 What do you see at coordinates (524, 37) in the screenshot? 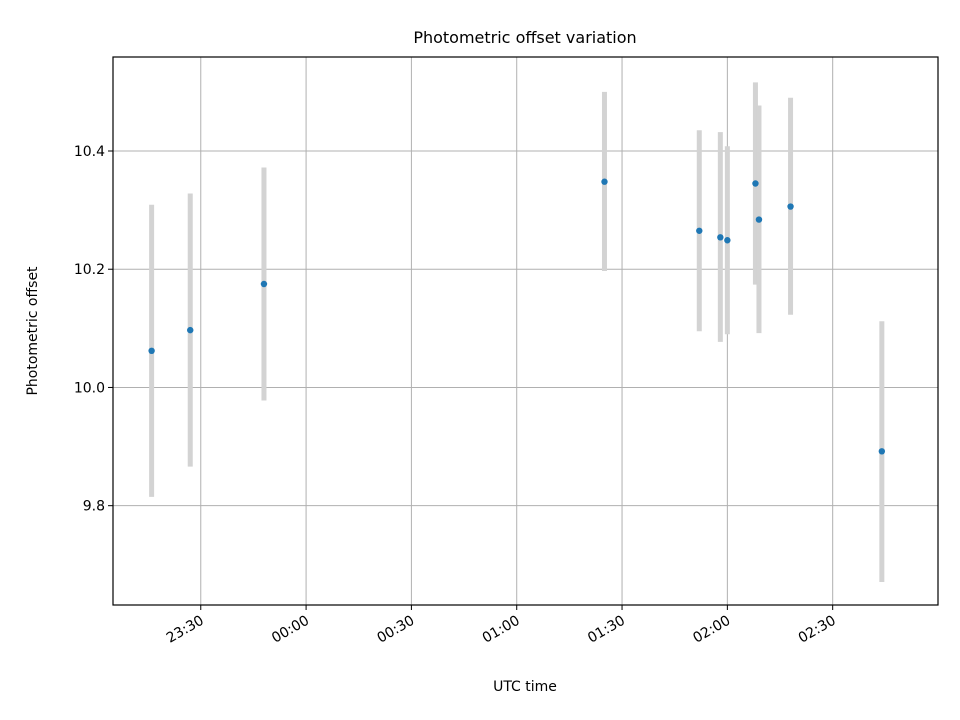
I see `chart-title: Photometric offset variation` at bounding box center [524, 37].